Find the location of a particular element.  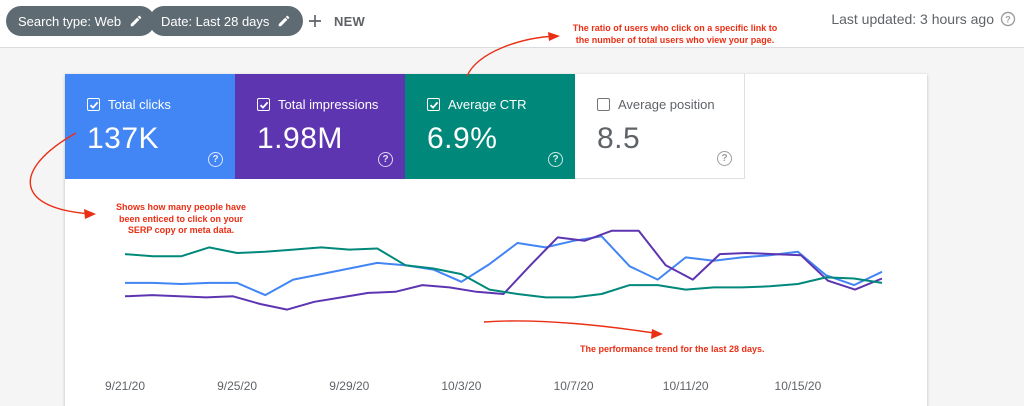

metric-label: Average position is located at coordinates (666, 104).